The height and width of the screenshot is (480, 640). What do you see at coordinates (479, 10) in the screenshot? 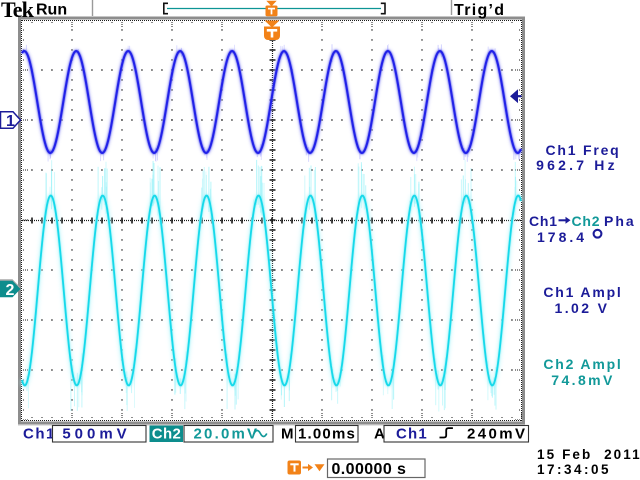
I see `svg-text: Trig’d` at bounding box center [479, 10].